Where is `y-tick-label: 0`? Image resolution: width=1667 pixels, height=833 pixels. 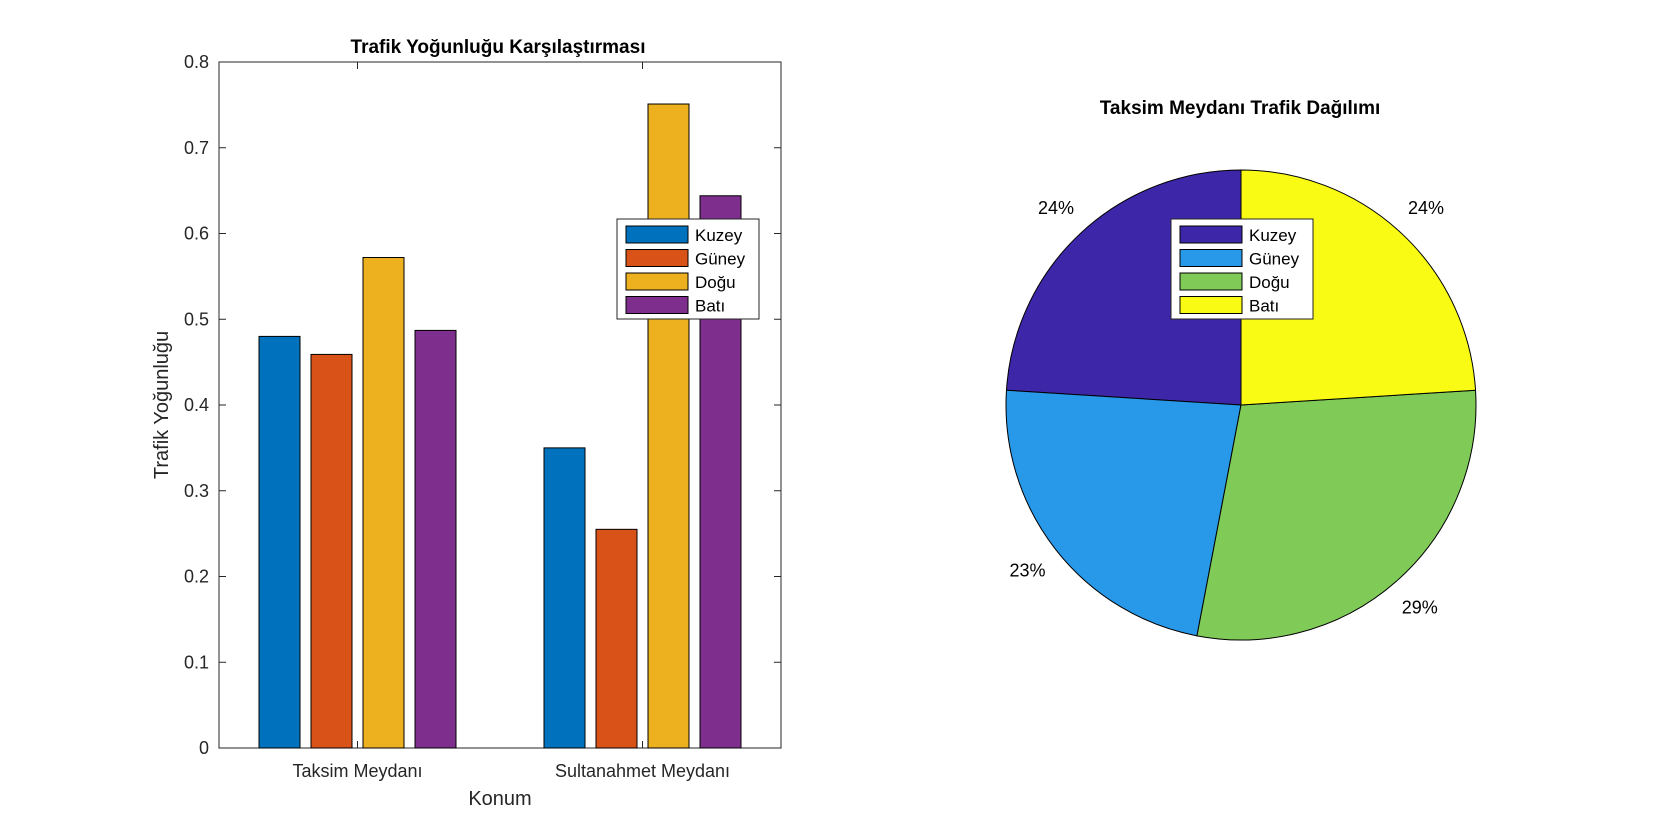
y-tick-label: 0 is located at coordinates (204, 748).